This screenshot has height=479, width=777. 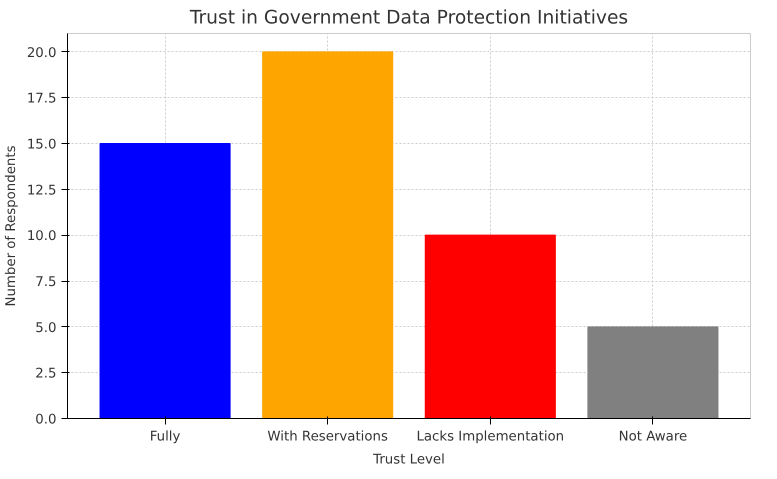 I want to click on y-tick-label: 2.5, so click(x=46, y=374).